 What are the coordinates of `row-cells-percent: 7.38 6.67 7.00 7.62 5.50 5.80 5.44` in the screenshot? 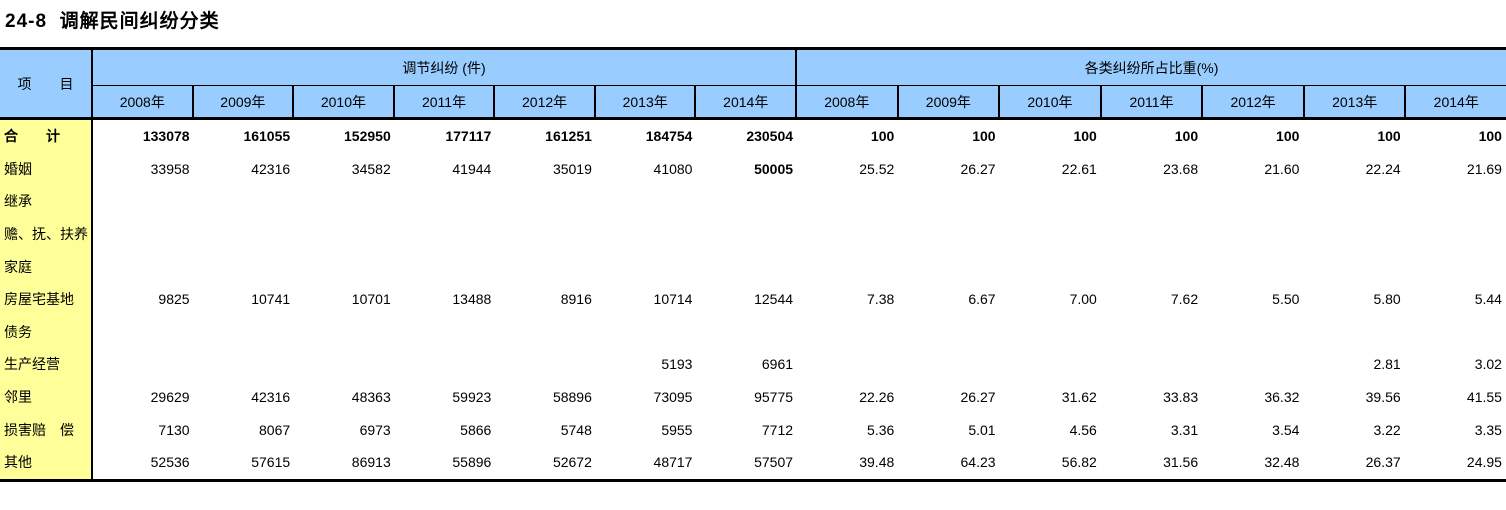 It's located at (1151, 299).